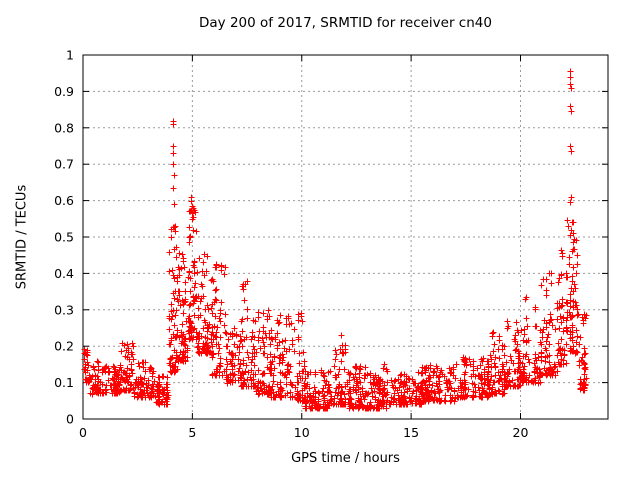  Describe the element at coordinates (64, 309) in the screenshot. I see `svg-text: 0.3` at that location.